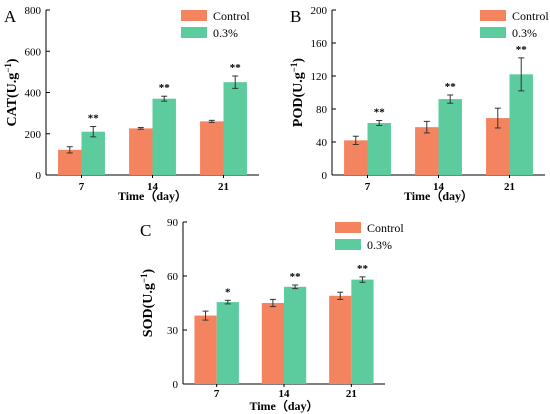  Describe the element at coordinates (173, 277) in the screenshot. I see `y-tick-label: 60` at that location.